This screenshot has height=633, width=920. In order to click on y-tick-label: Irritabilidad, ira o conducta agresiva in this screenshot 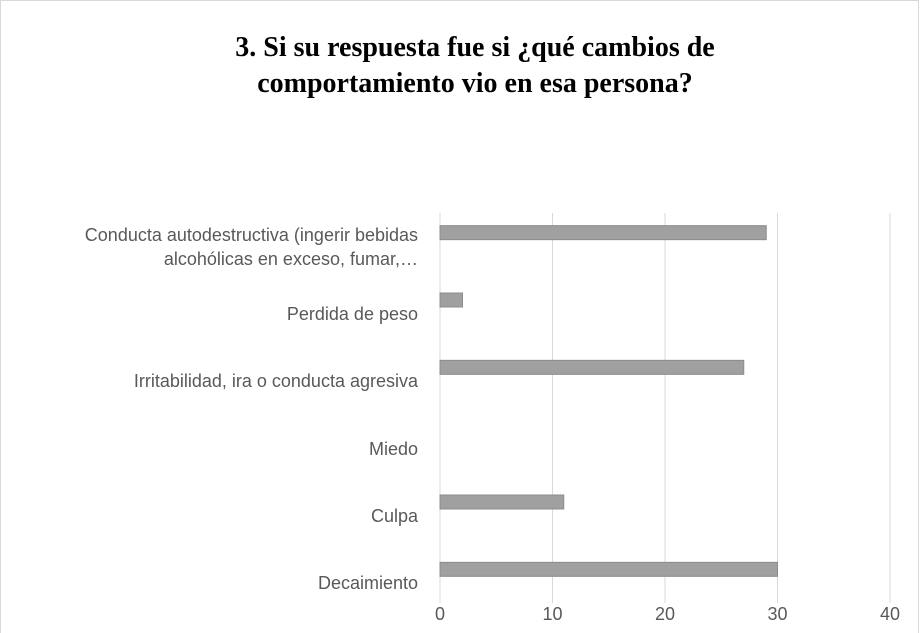, I will do `click(275, 381)`.